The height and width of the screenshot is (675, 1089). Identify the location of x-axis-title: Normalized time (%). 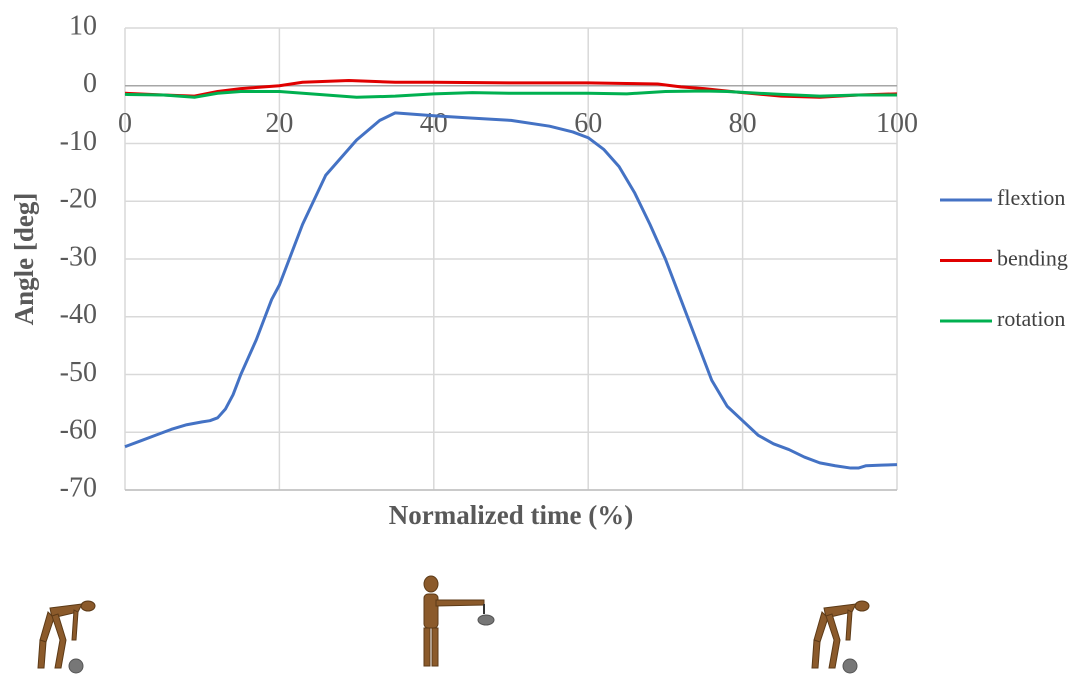
(511, 515).